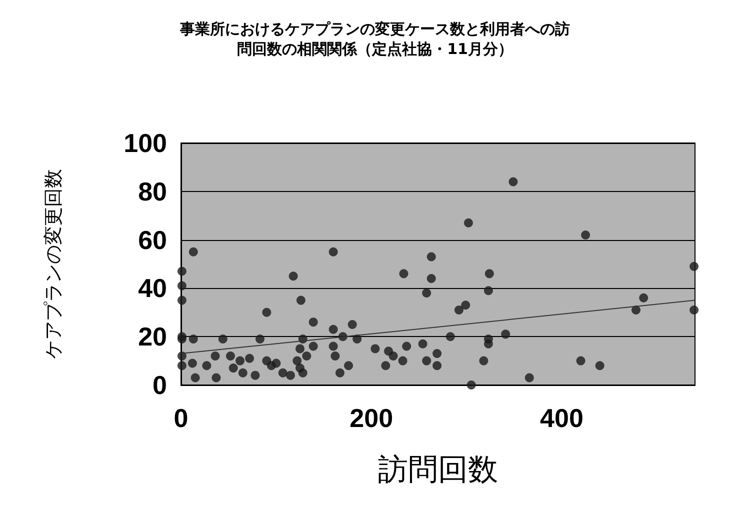  What do you see at coordinates (374, 39) in the screenshot?
I see `chart-title: 事業所におけるケアプランの変更ケース数と利用者への訪問回数の相関関係（定点社協・11月分）` at bounding box center [374, 39].